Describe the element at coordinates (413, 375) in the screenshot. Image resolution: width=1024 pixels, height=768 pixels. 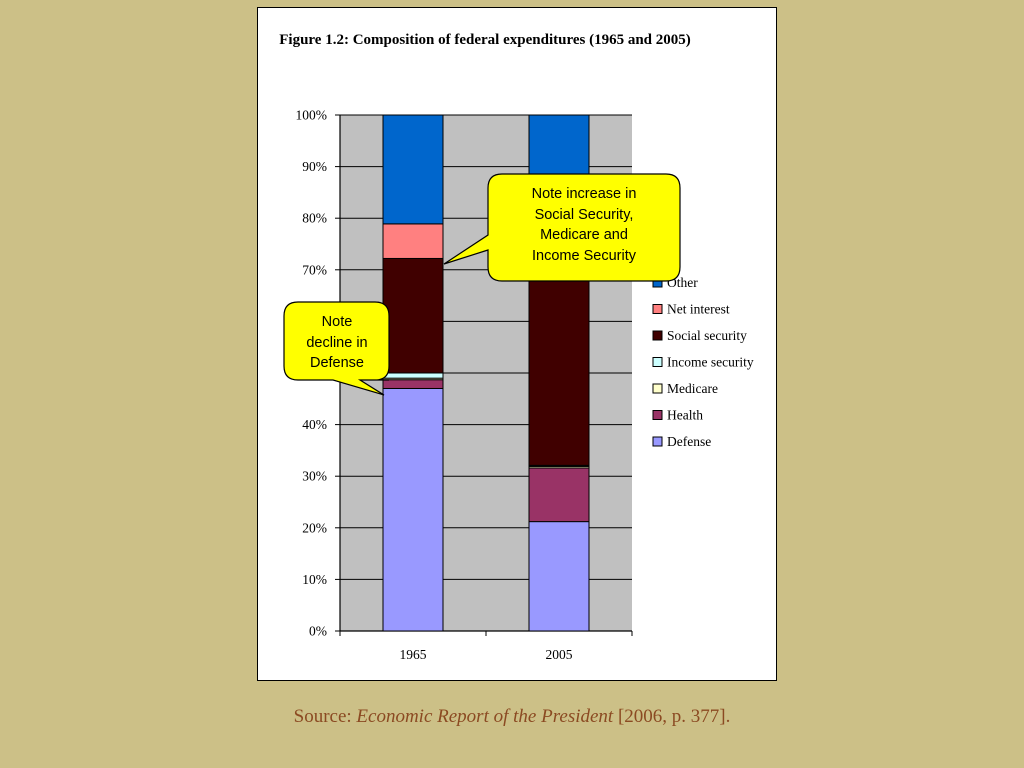
I see `bar-1965-income-security` at that location.